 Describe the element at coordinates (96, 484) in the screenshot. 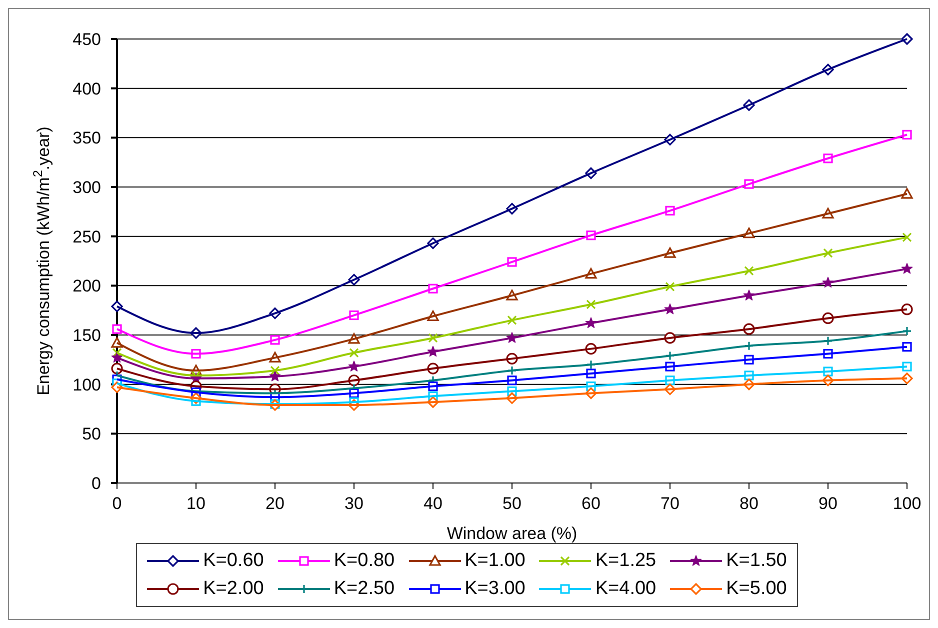

I see `y-tick-label: 0` at that location.